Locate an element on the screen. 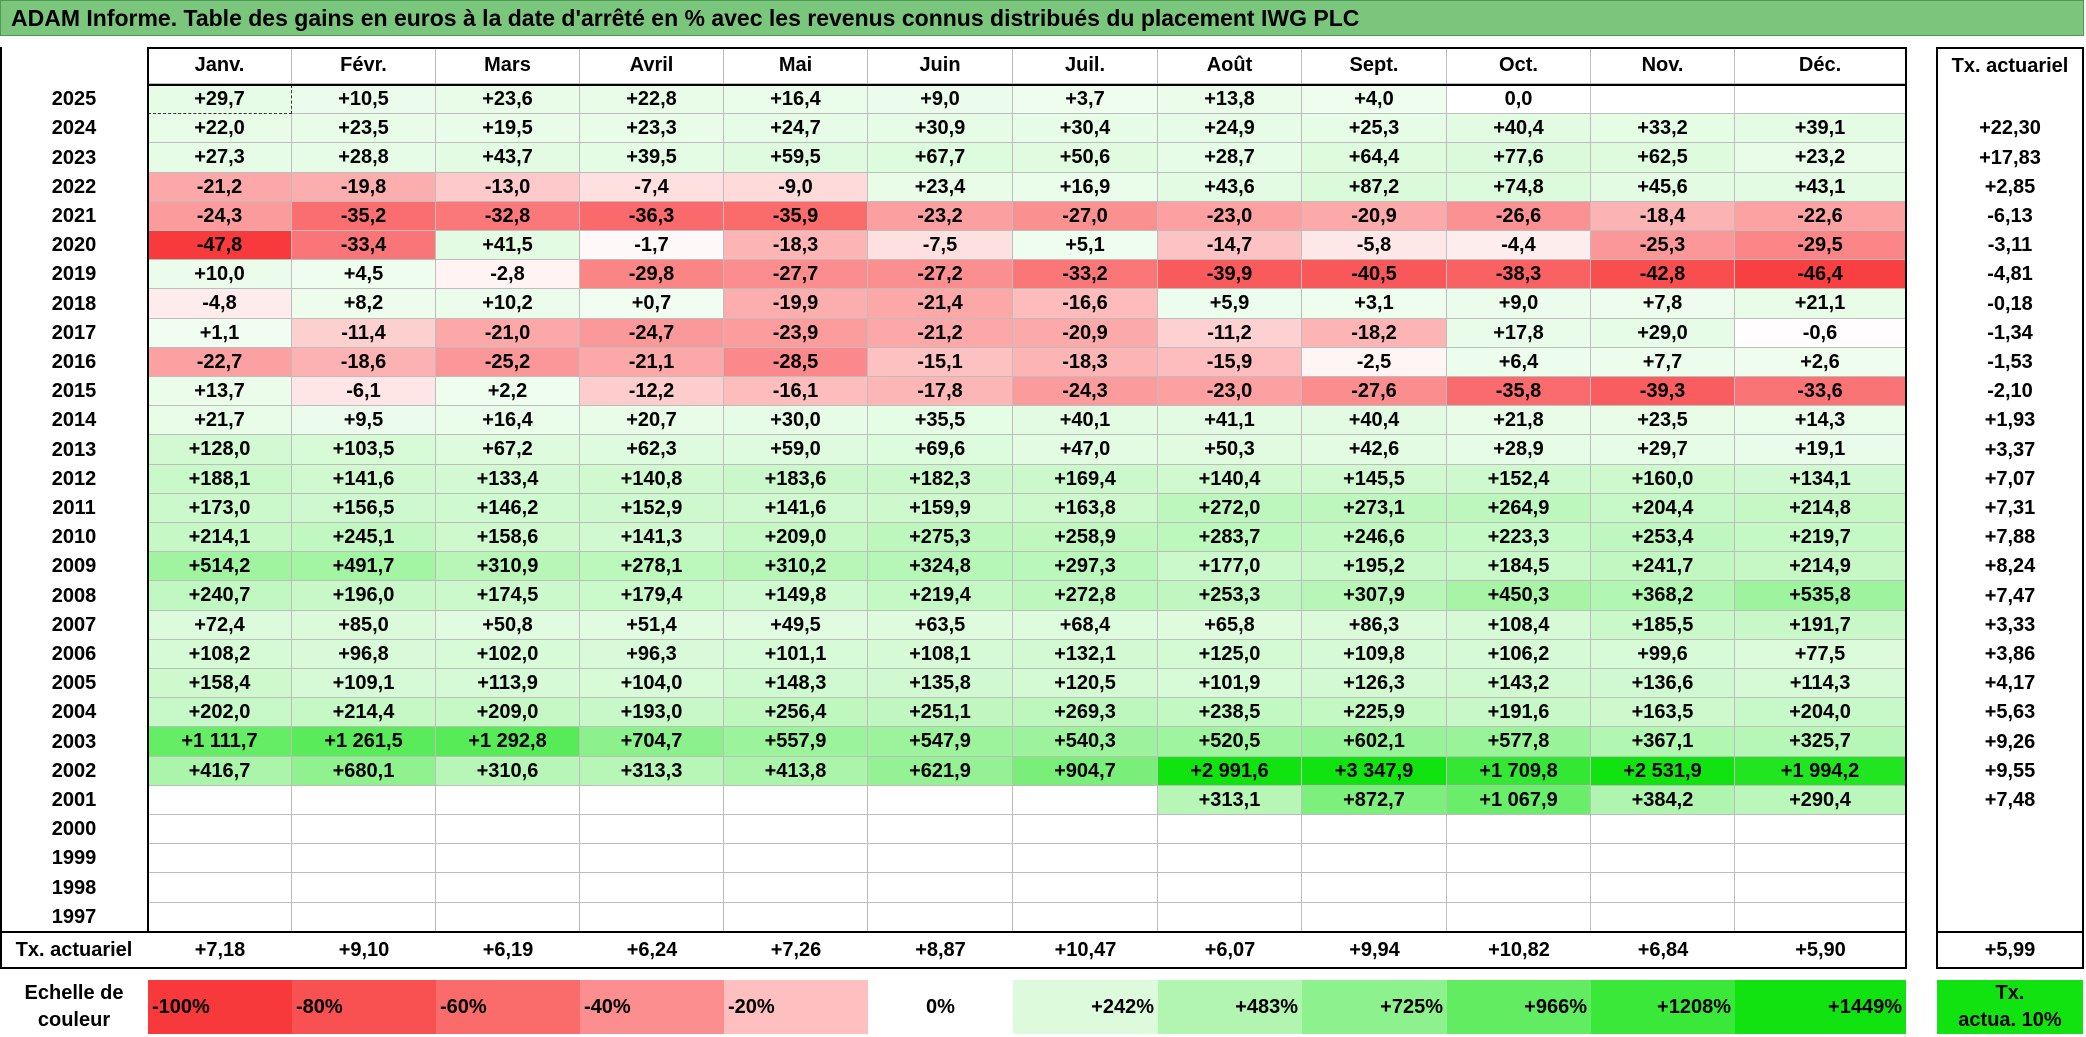 The width and height of the screenshot is (2086, 1037). annual-rate-cell: -1,53 is located at coordinates (2010, 362).